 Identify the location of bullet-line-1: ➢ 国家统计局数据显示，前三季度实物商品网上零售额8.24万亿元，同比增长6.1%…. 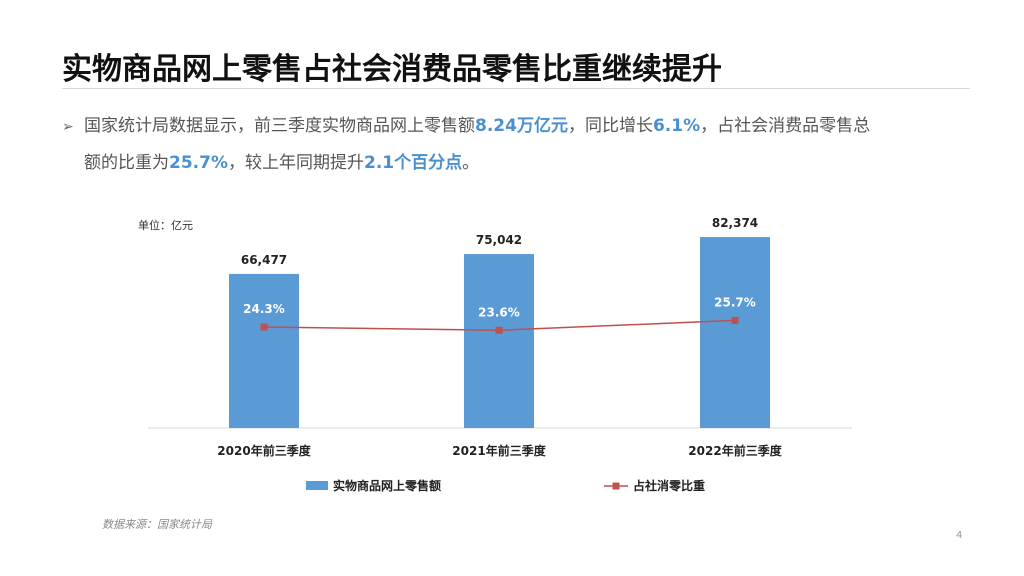
(517, 126).